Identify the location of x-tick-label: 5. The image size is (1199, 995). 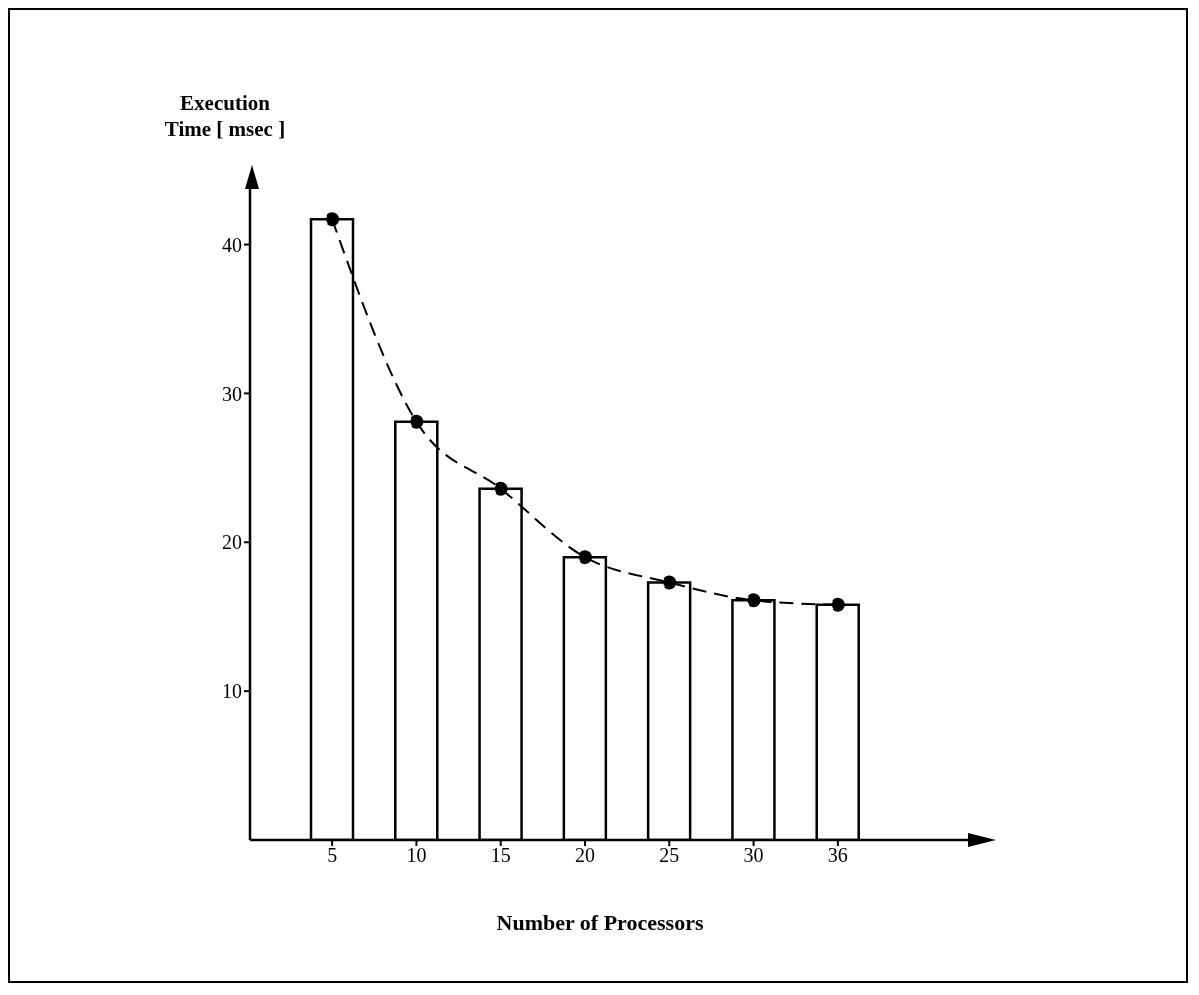
(332, 855).